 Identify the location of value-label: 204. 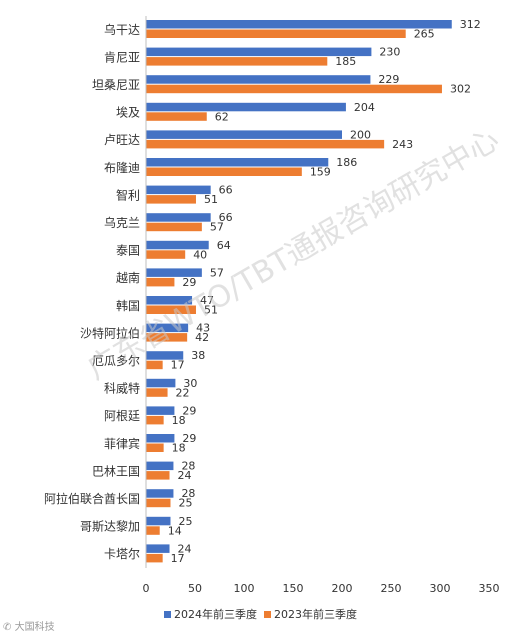
(364, 107).